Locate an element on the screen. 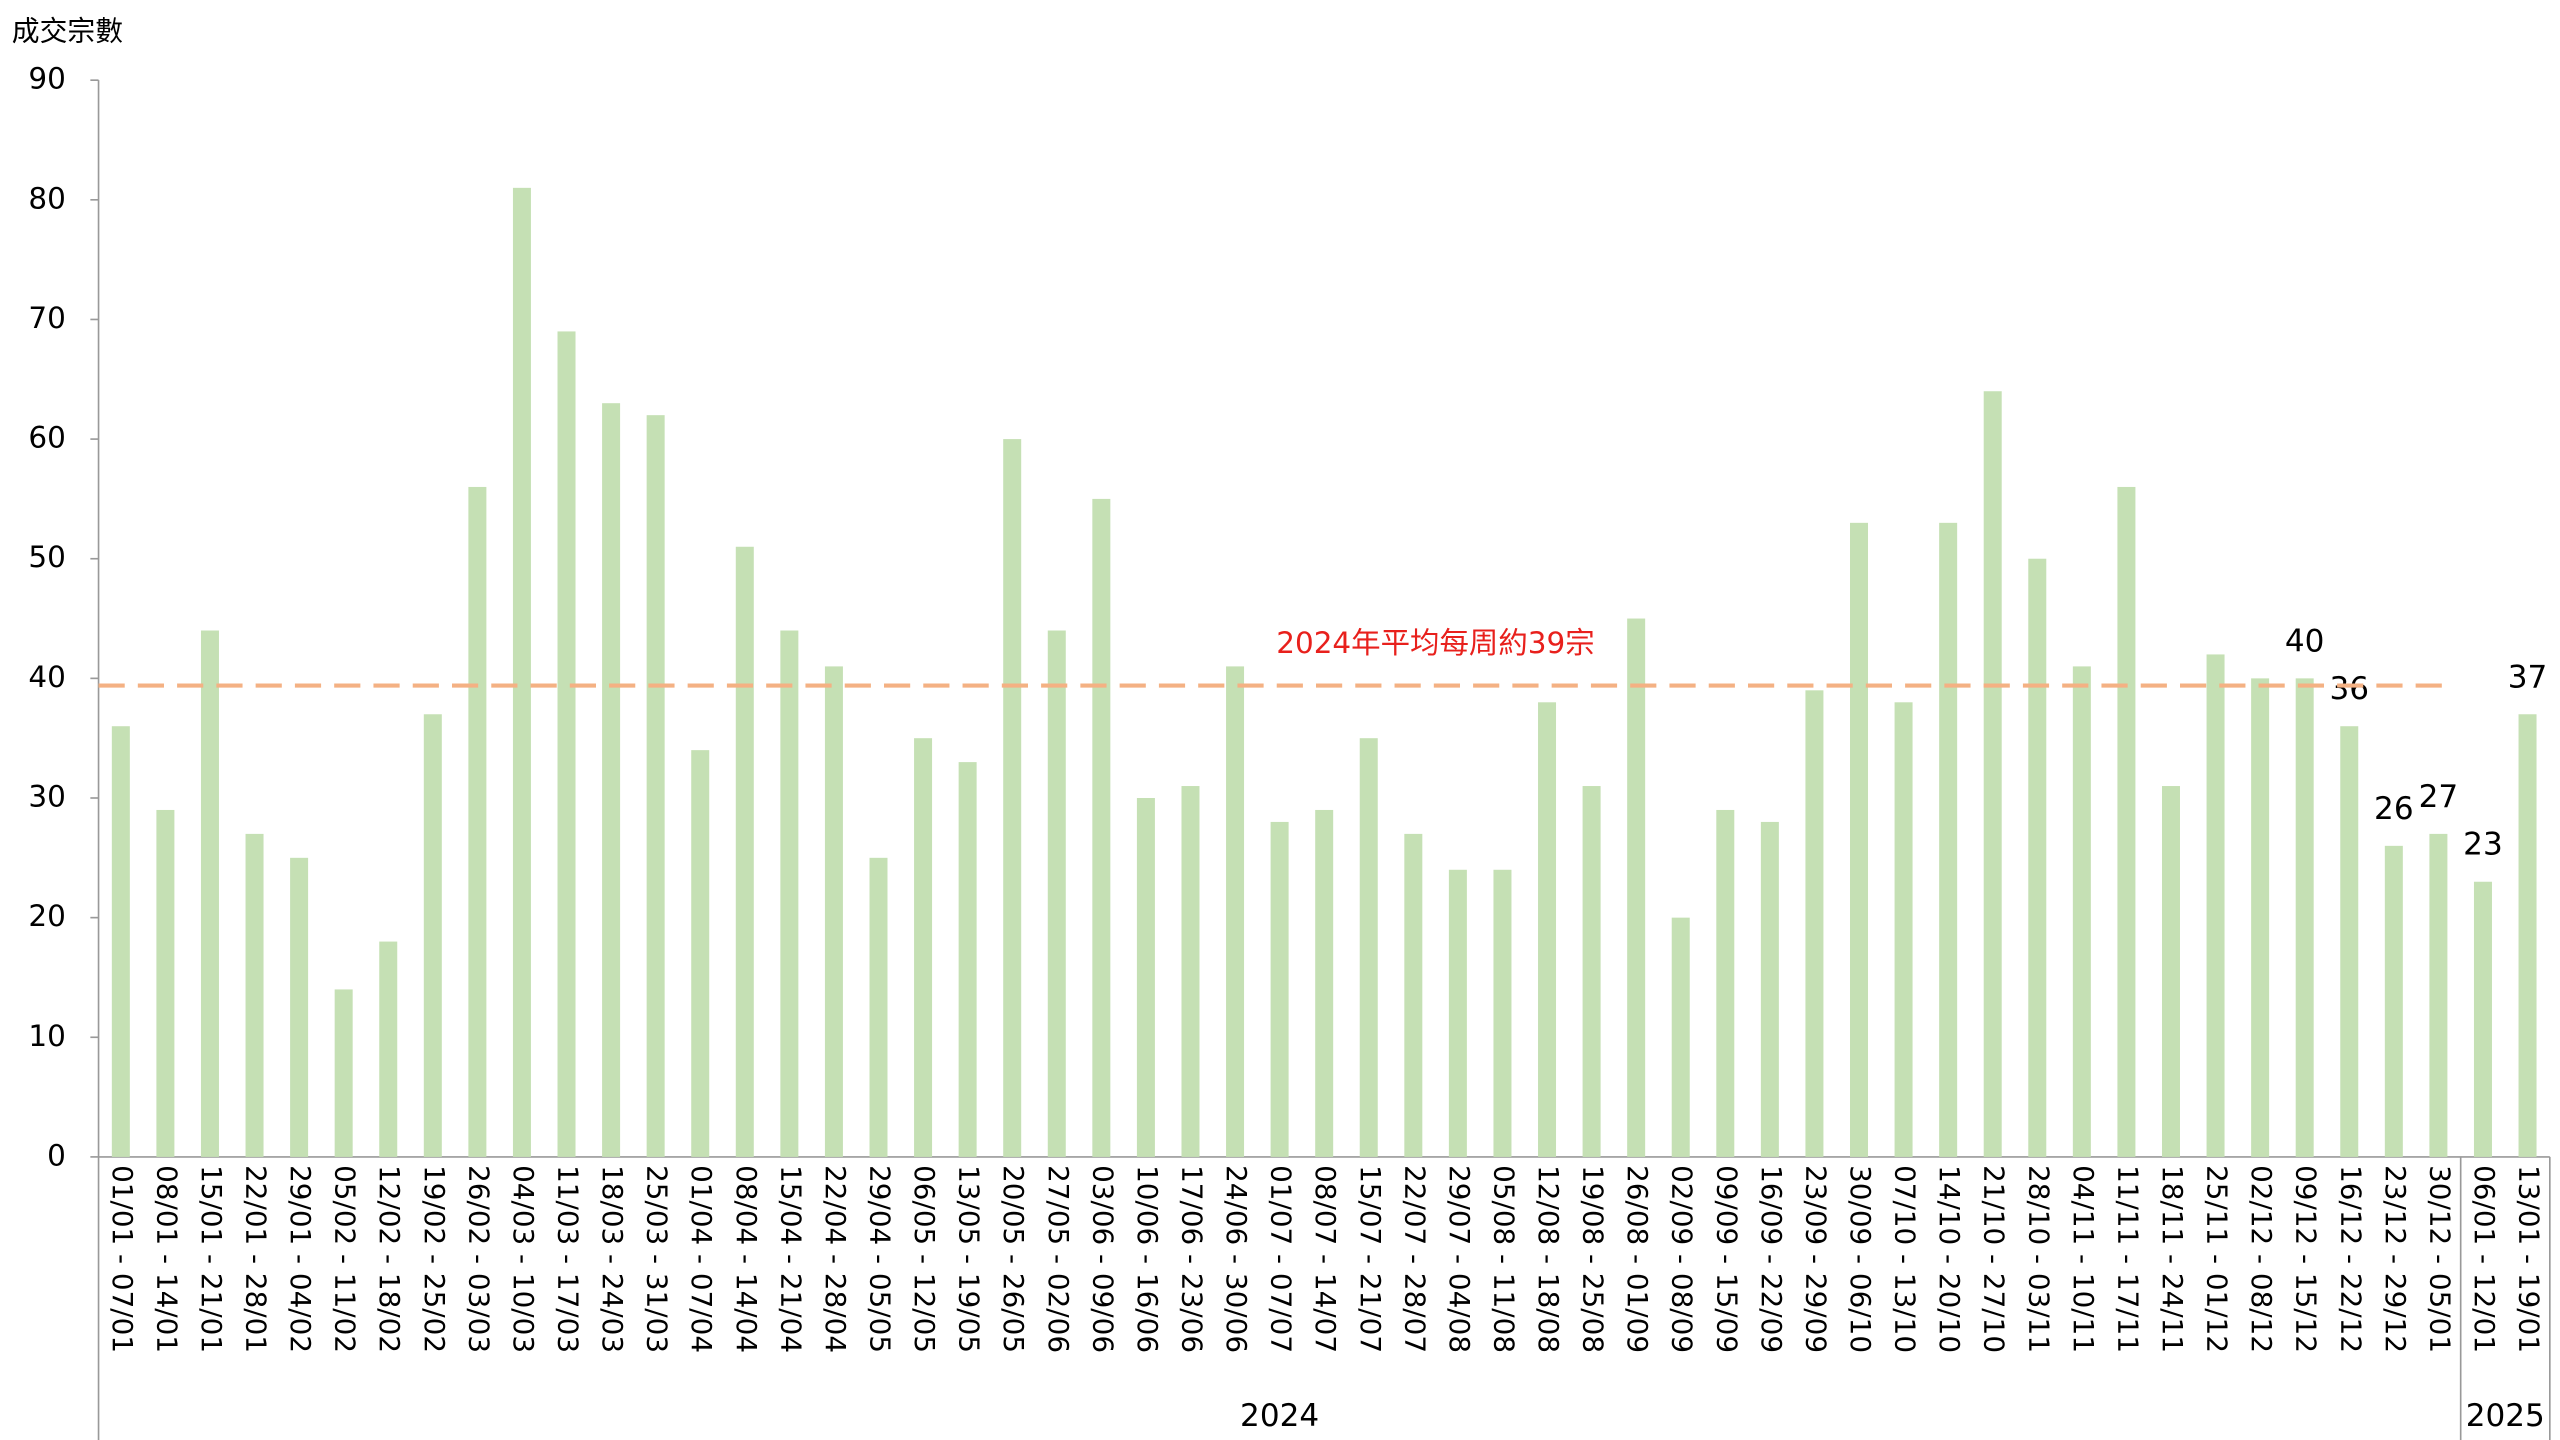  x-tick-label: 03/06 - 09/06 is located at coordinates (1102, 1259).